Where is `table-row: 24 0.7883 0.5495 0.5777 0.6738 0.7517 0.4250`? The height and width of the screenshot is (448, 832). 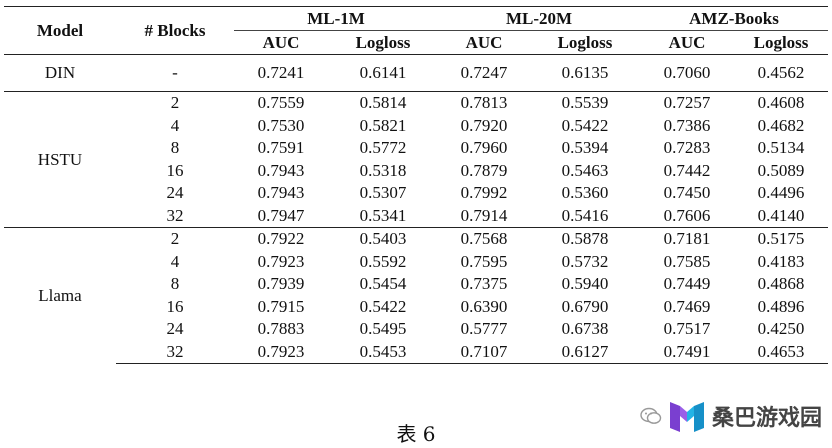
table-row: 24 0.7883 0.5495 0.5777 0.6738 0.7517 0.4250 is located at coordinates (416, 329).